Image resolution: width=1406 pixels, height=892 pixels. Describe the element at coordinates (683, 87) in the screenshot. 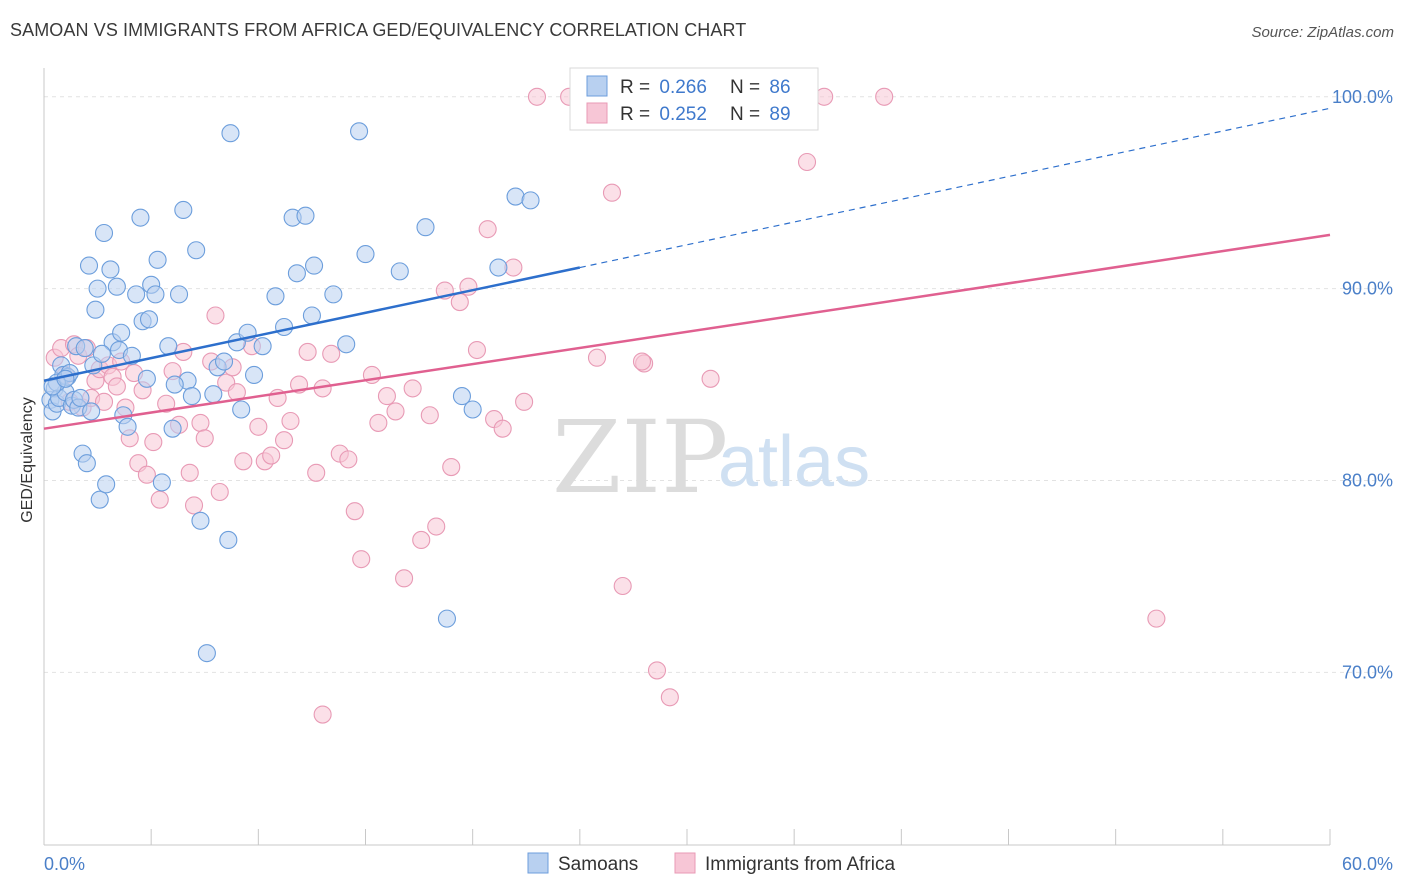

I see `legend-r-value: 0.266` at that location.